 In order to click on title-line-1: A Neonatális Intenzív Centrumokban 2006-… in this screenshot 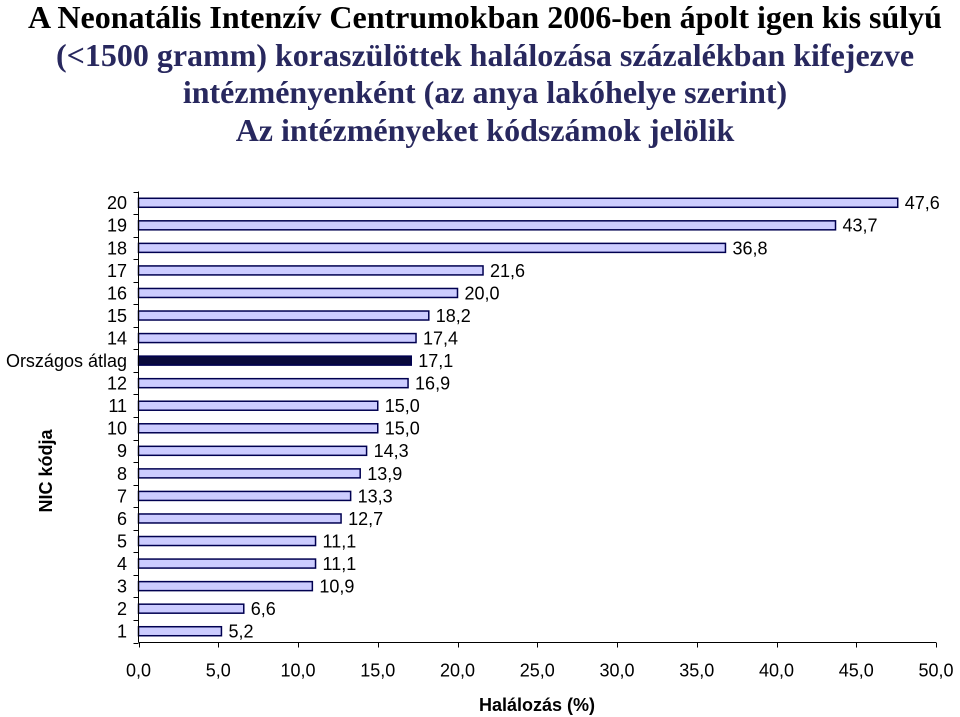, I will do `click(485, 17)`.